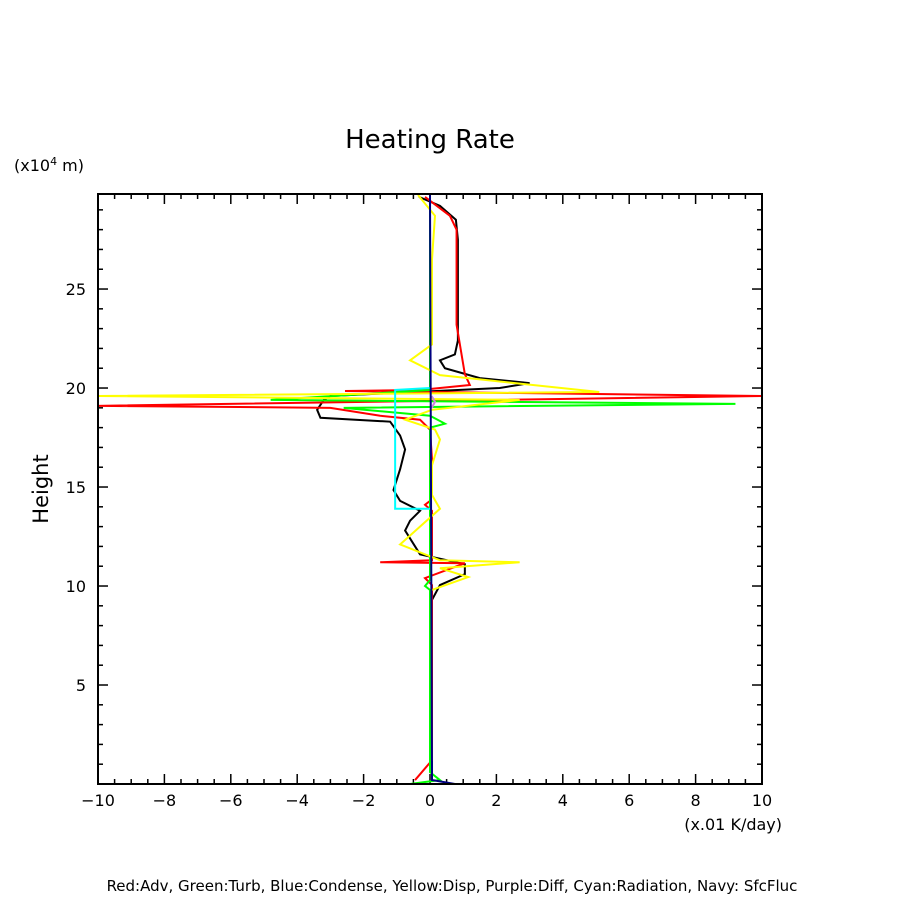 Image resolution: width=904 pixels, height=904 pixels. What do you see at coordinates (76, 388) in the screenshot?
I see `y-tick-label: 20` at bounding box center [76, 388].